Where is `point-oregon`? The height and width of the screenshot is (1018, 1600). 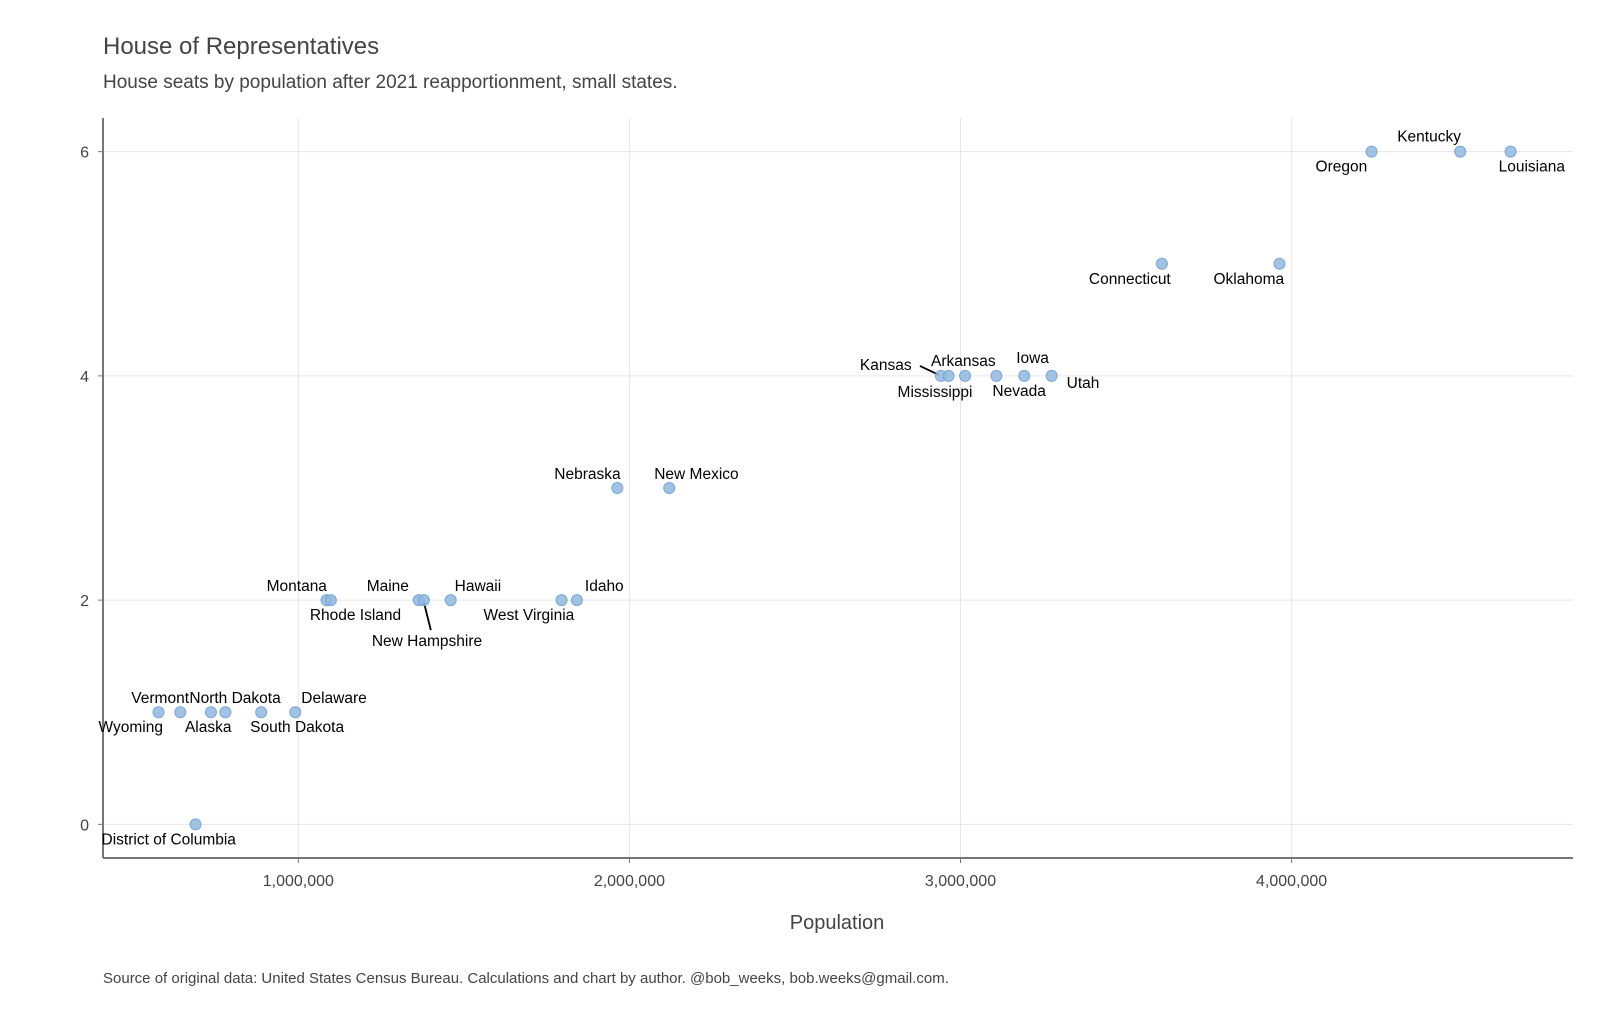 point-oregon is located at coordinates (1371, 151).